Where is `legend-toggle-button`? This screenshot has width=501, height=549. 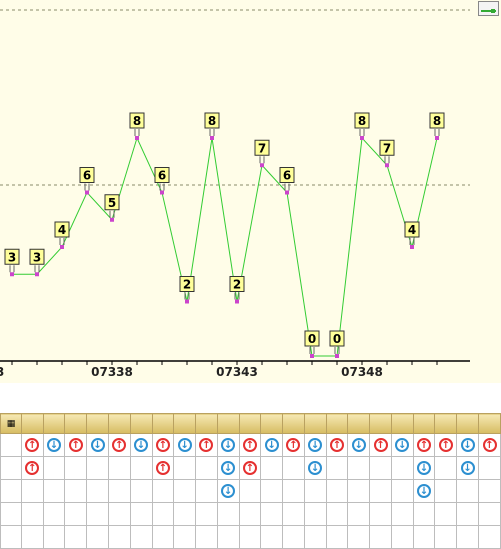
legend-toggle-button is located at coordinates (488, 8).